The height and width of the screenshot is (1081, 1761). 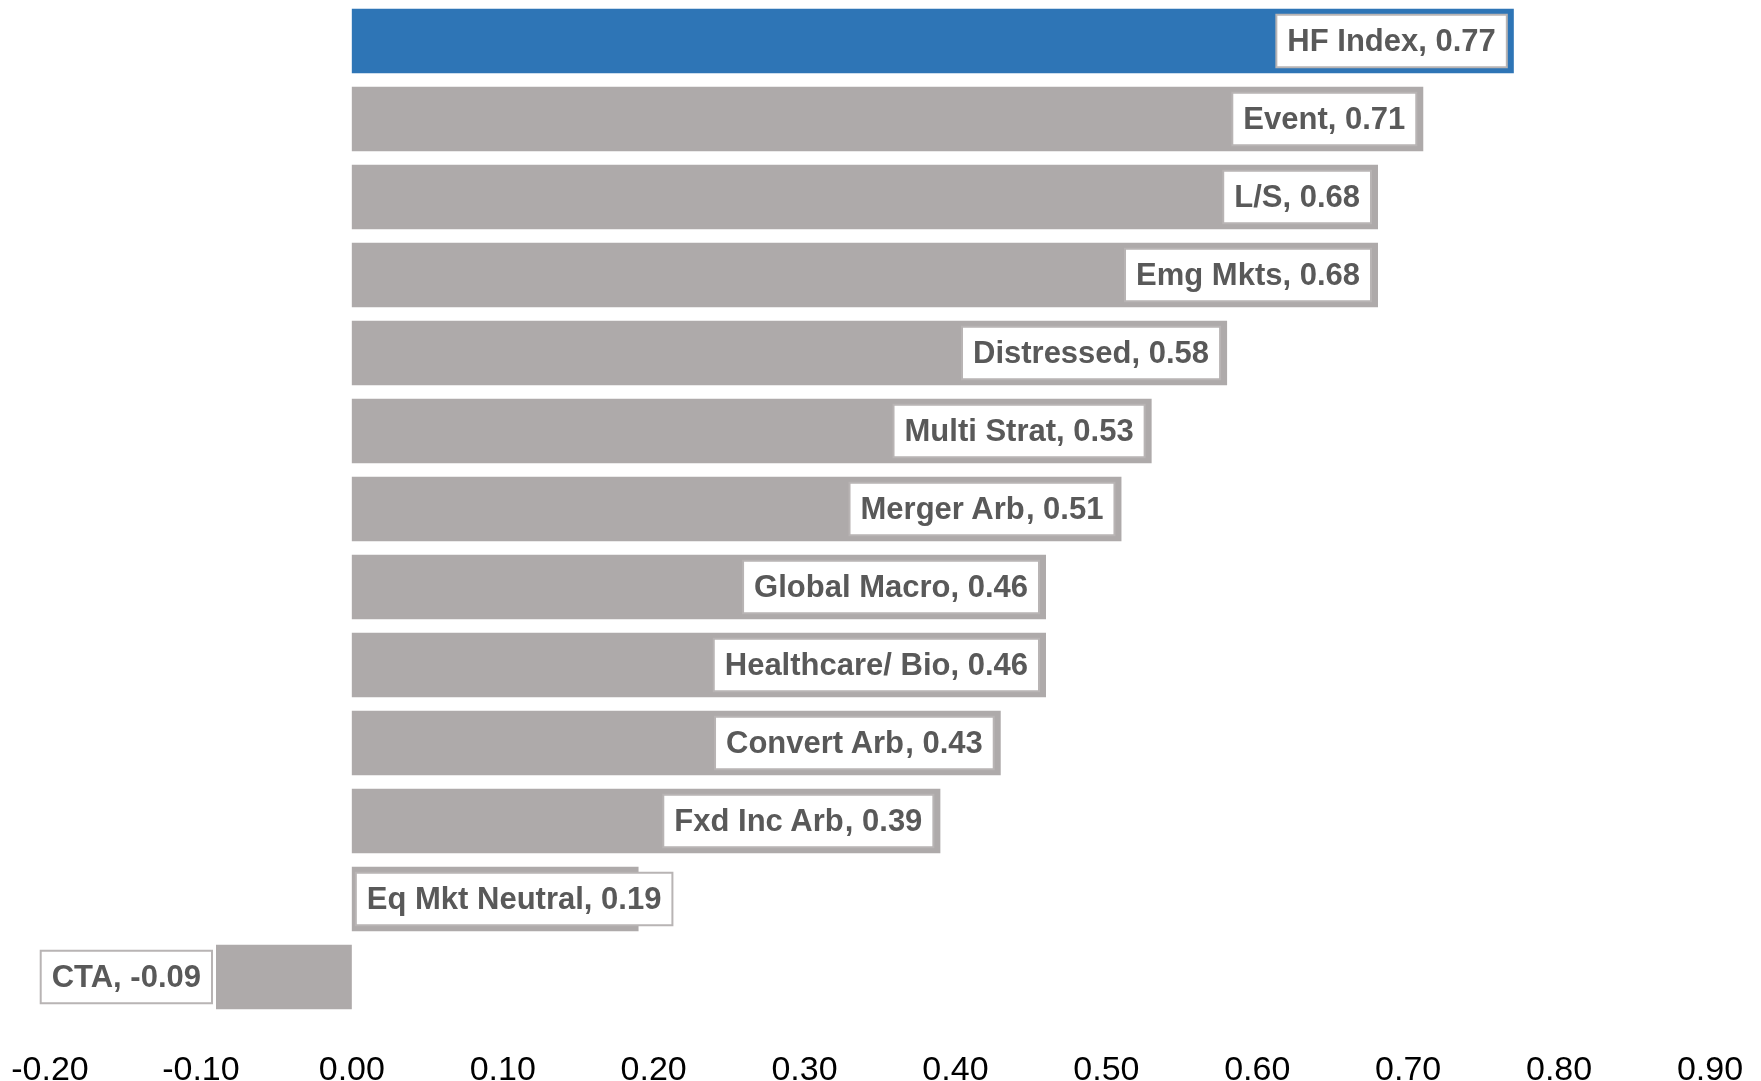 I want to click on x-tick-label: 0.30, so click(x=804, y=1064).